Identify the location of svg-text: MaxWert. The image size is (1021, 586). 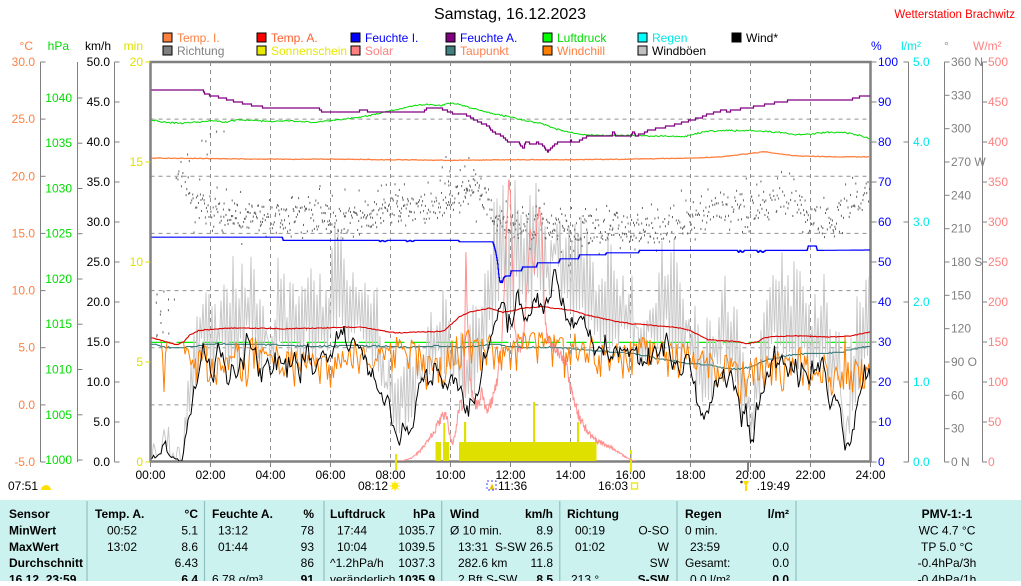
(34, 547).